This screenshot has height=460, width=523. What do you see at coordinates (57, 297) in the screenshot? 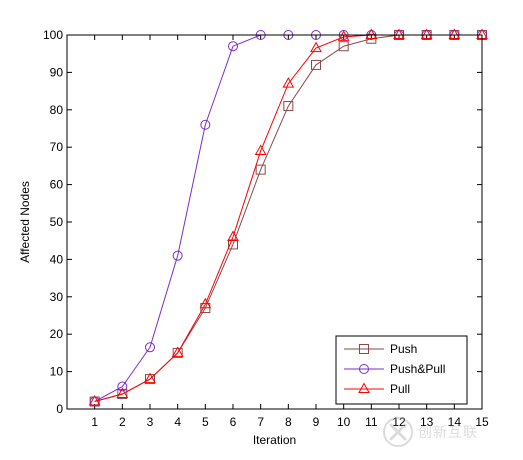
I see `y-tick-label: 30` at bounding box center [57, 297].